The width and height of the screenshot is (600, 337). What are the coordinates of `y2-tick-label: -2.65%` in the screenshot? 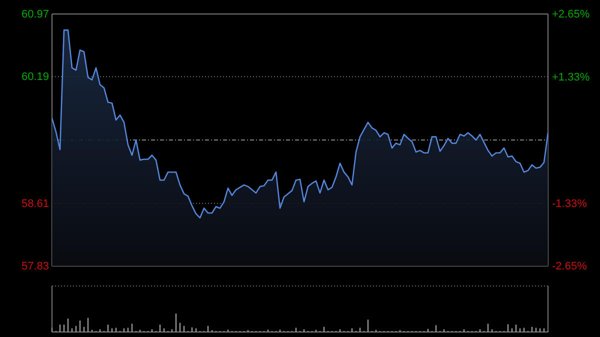 It's located at (570, 266).